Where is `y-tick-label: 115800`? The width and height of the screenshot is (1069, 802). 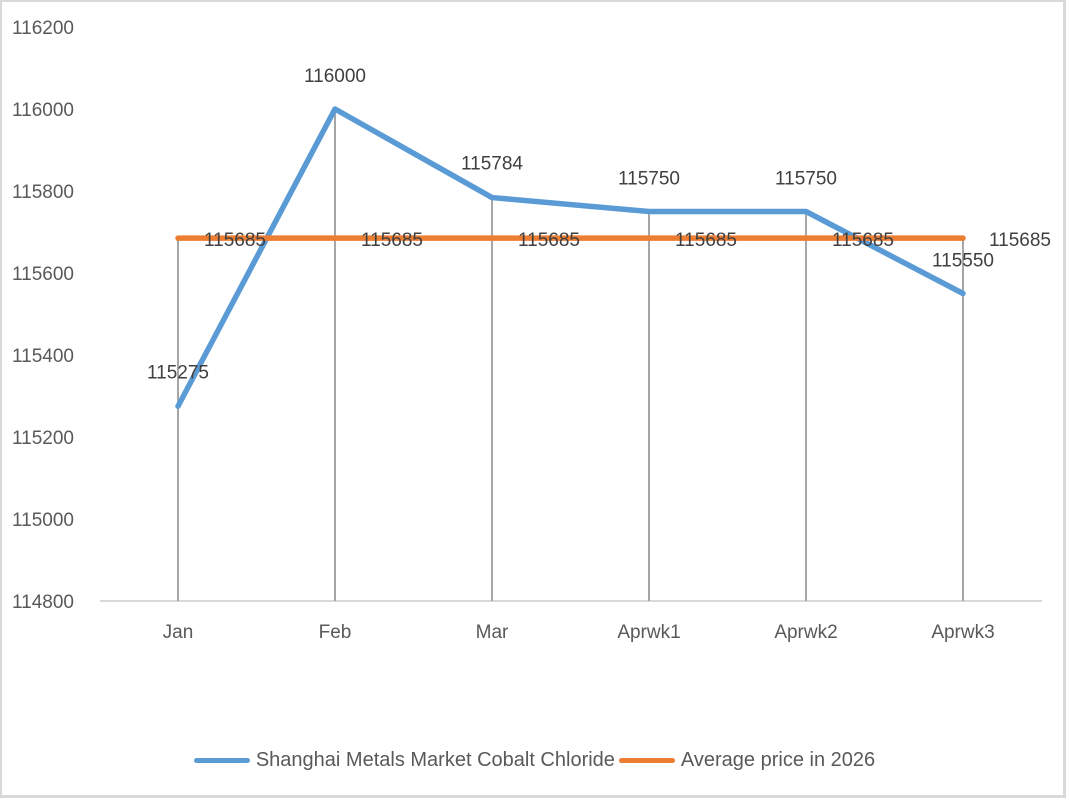
y-tick-label: 115800 is located at coordinates (43, 192).